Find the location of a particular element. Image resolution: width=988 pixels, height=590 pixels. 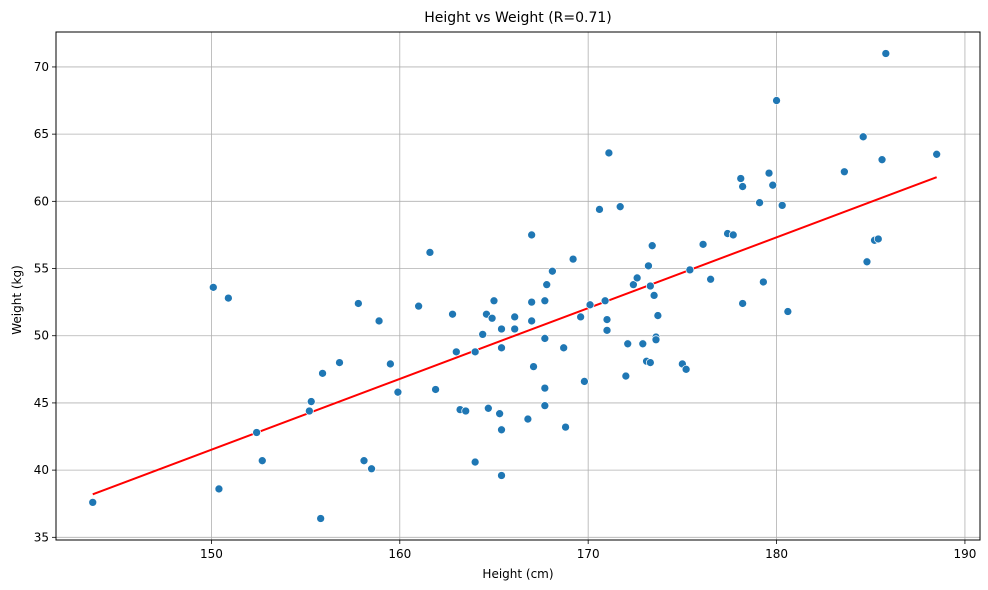

y-tick-label: 50 is located at coordinates (41, 336).